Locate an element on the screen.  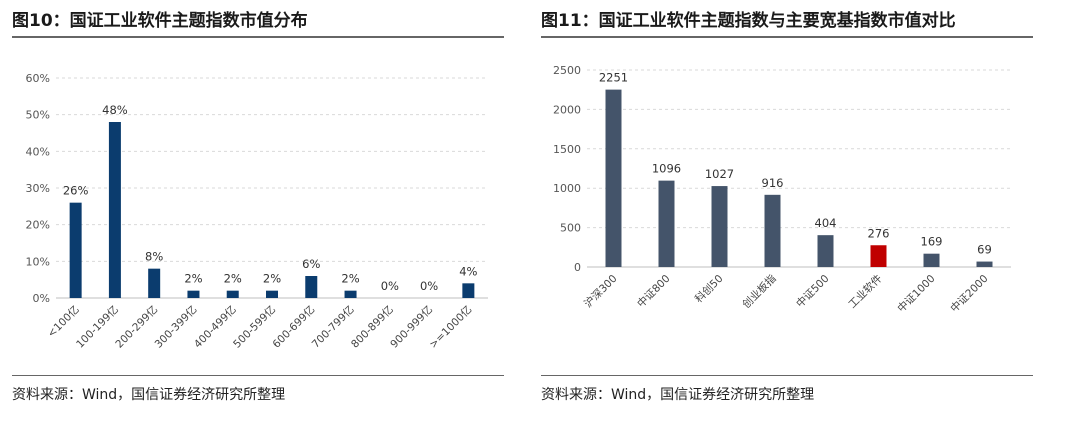
right-source-rule is located at coordinates (787, 375).